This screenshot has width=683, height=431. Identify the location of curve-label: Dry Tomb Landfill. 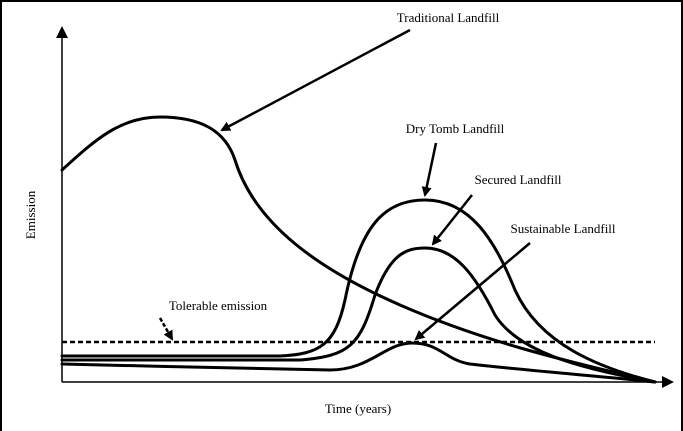
(455, 128).